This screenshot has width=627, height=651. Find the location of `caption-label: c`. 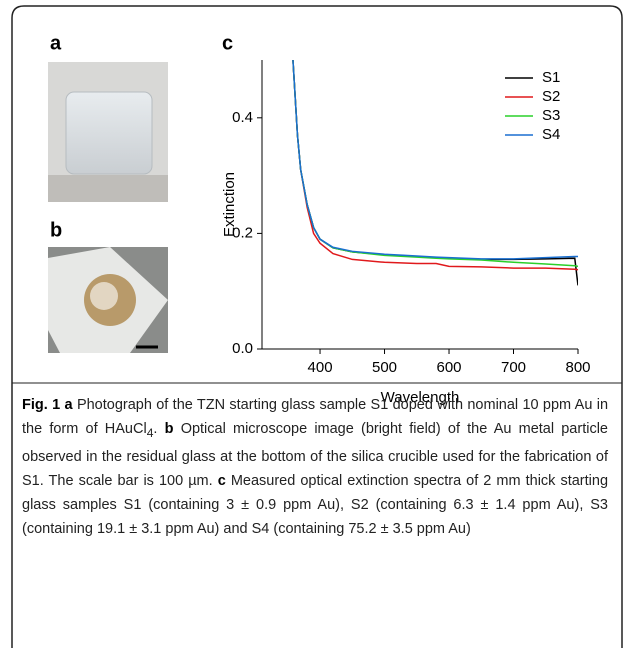

caption-label: c is located at coordinates (221, 480).